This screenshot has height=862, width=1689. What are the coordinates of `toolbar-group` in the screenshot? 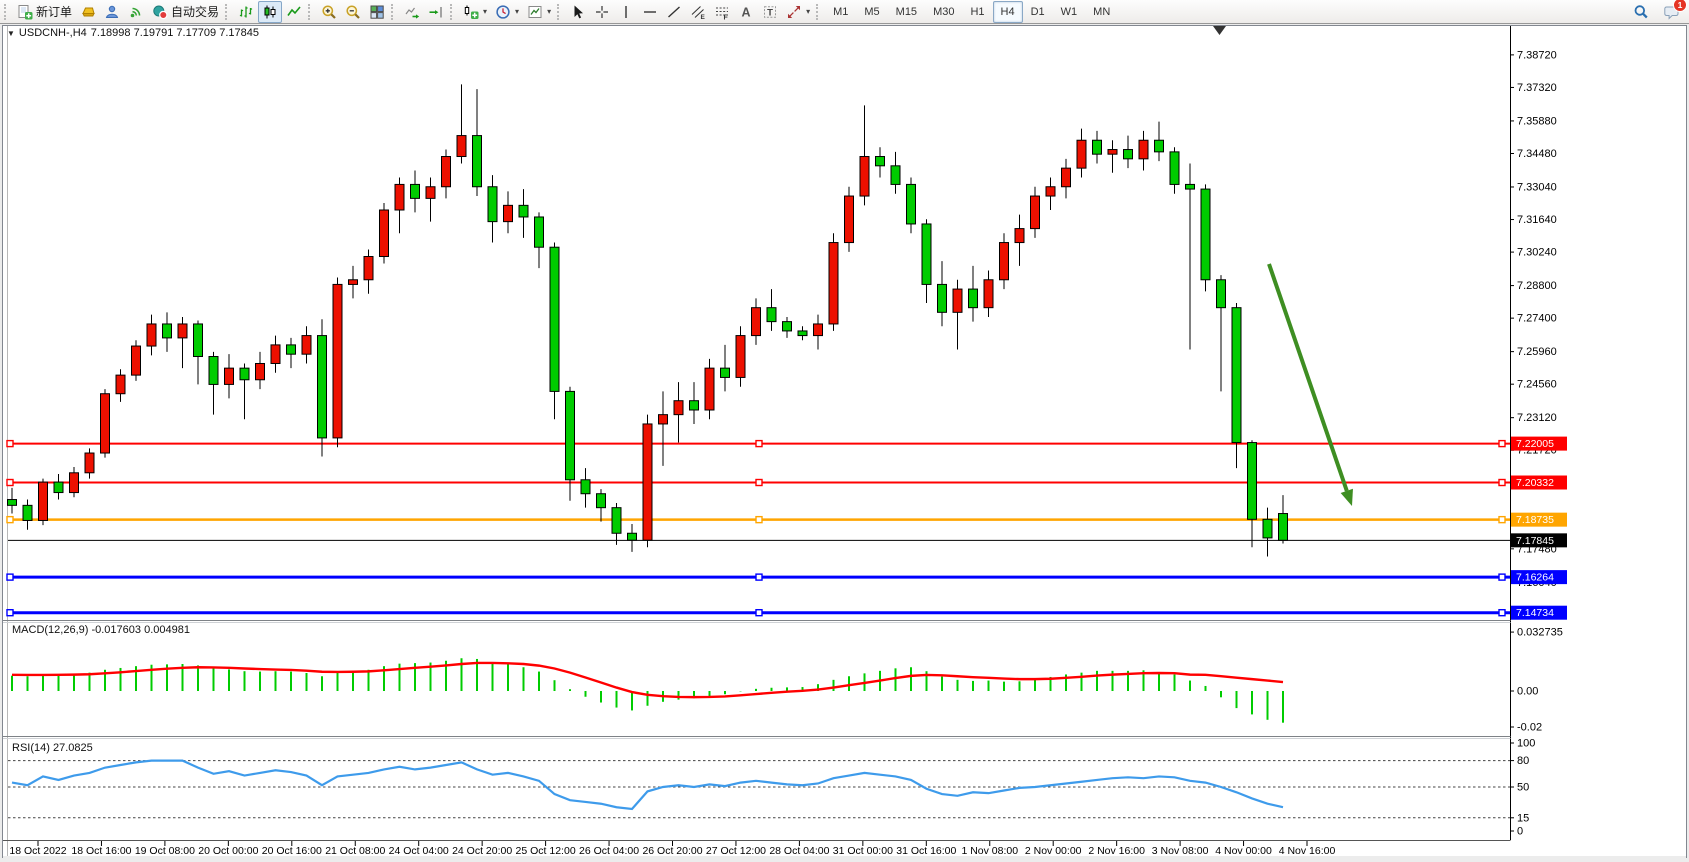 It's located at (424, 12).